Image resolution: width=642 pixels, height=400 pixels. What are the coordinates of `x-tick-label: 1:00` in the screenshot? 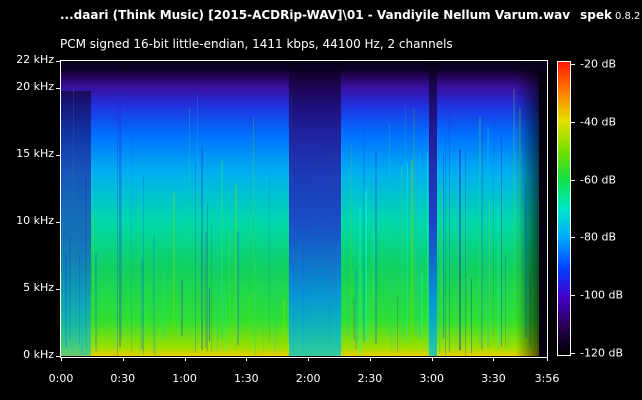 It's located at (184, 378).